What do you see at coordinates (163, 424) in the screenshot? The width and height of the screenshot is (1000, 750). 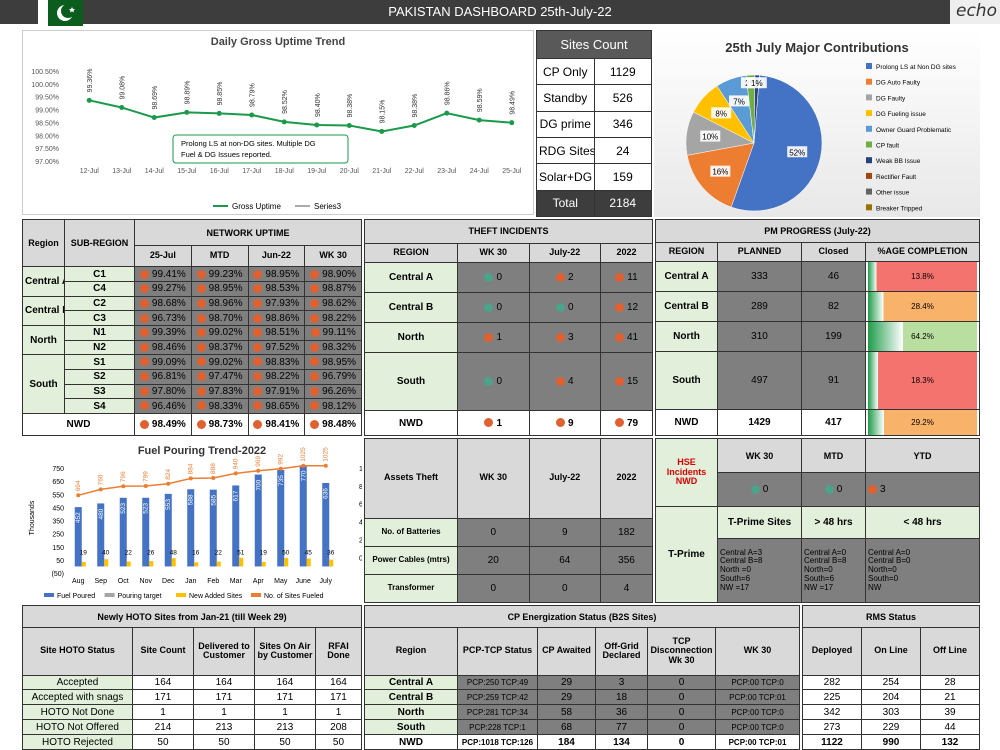 I see `uptime-cell: 98.49%` at bounding box center [163, 424].